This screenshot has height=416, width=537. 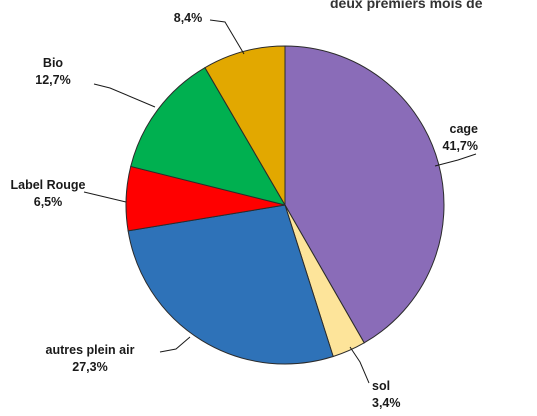 I want to click on leader-line-bio, so click(x=124, y=95).